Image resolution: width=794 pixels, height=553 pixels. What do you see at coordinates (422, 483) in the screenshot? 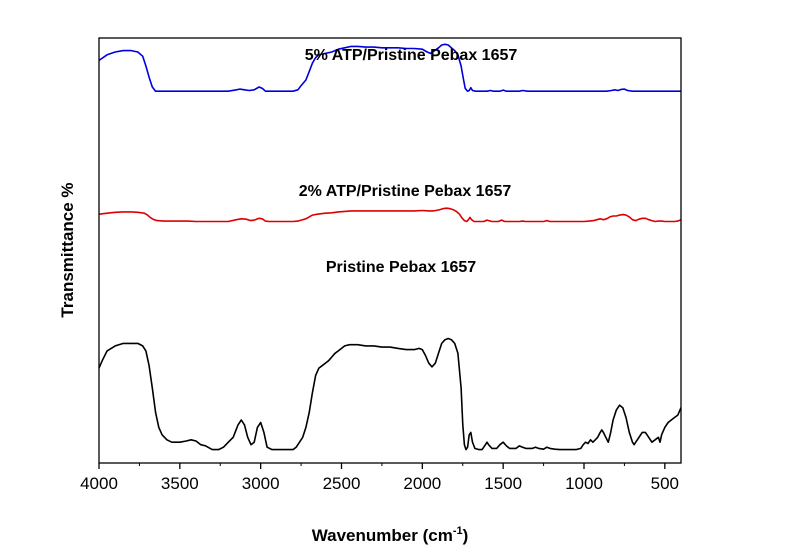
I see `x-tick-label: 2000` at bounding box center [422, 483].